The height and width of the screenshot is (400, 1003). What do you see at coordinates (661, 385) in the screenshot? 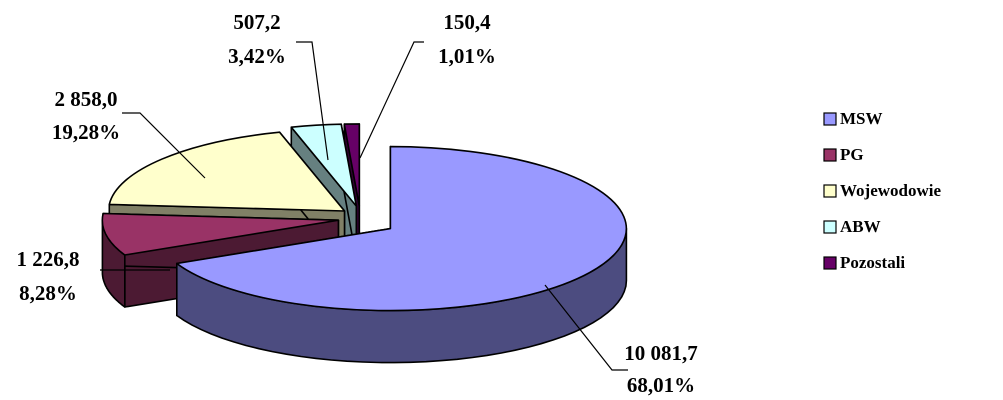
I see `data-label-percent: 68,01%` at bounding box center [661, 385].